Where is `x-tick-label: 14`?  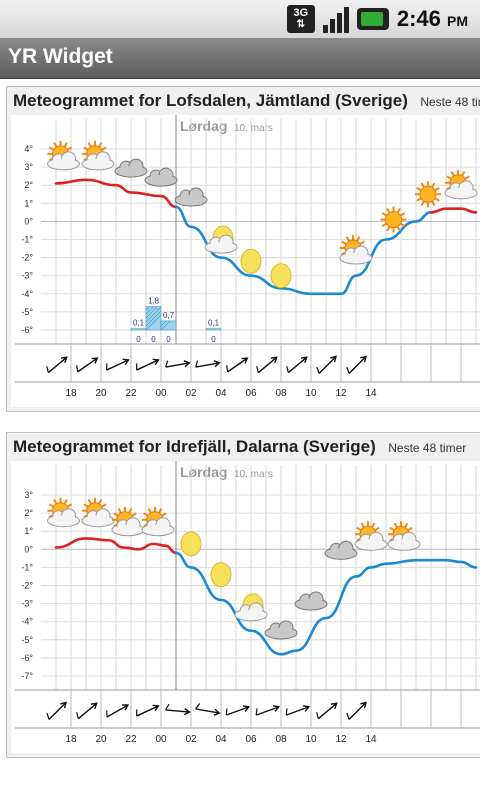 x-tick-label: 14 is located at coordinates (371, 393).